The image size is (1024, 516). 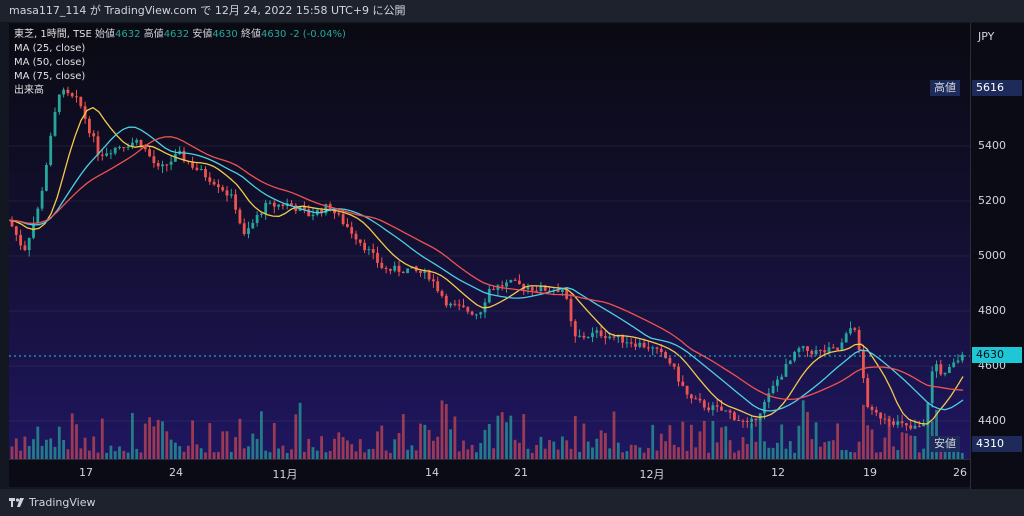 I want to click on high-tag-label: 高値, so click(x=945, y=88).